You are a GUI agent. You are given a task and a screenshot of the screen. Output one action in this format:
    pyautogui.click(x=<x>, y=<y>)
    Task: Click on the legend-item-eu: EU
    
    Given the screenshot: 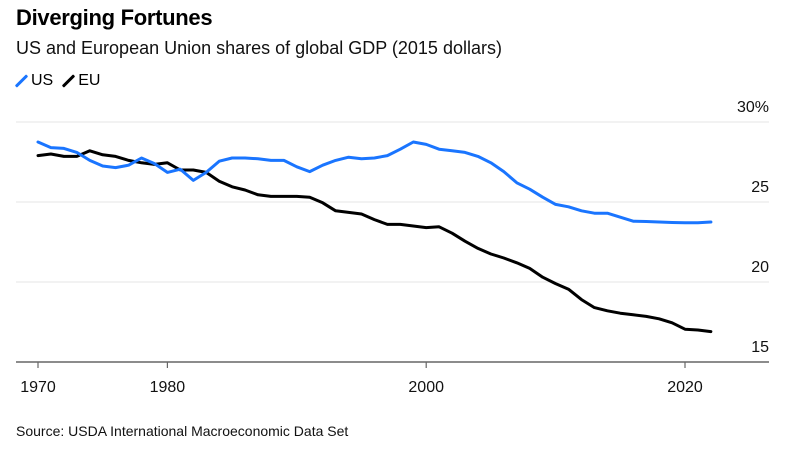 What is the action you would take?
    pyautogui.click(x=81, y=81)
    